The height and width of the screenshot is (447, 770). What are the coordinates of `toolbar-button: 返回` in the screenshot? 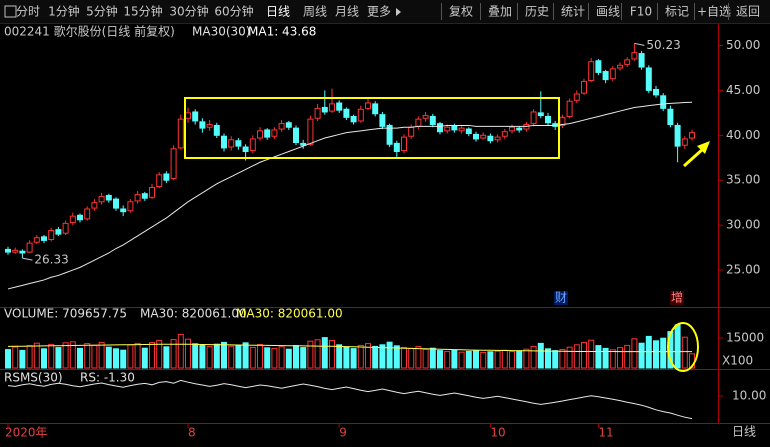 It's located at (748, 12).